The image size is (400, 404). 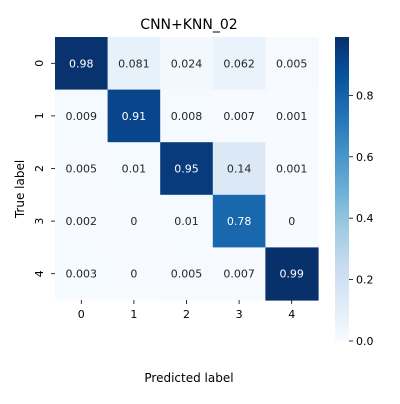 I want to click on cell-value-label: 0.081, so click(x=134, y=63).